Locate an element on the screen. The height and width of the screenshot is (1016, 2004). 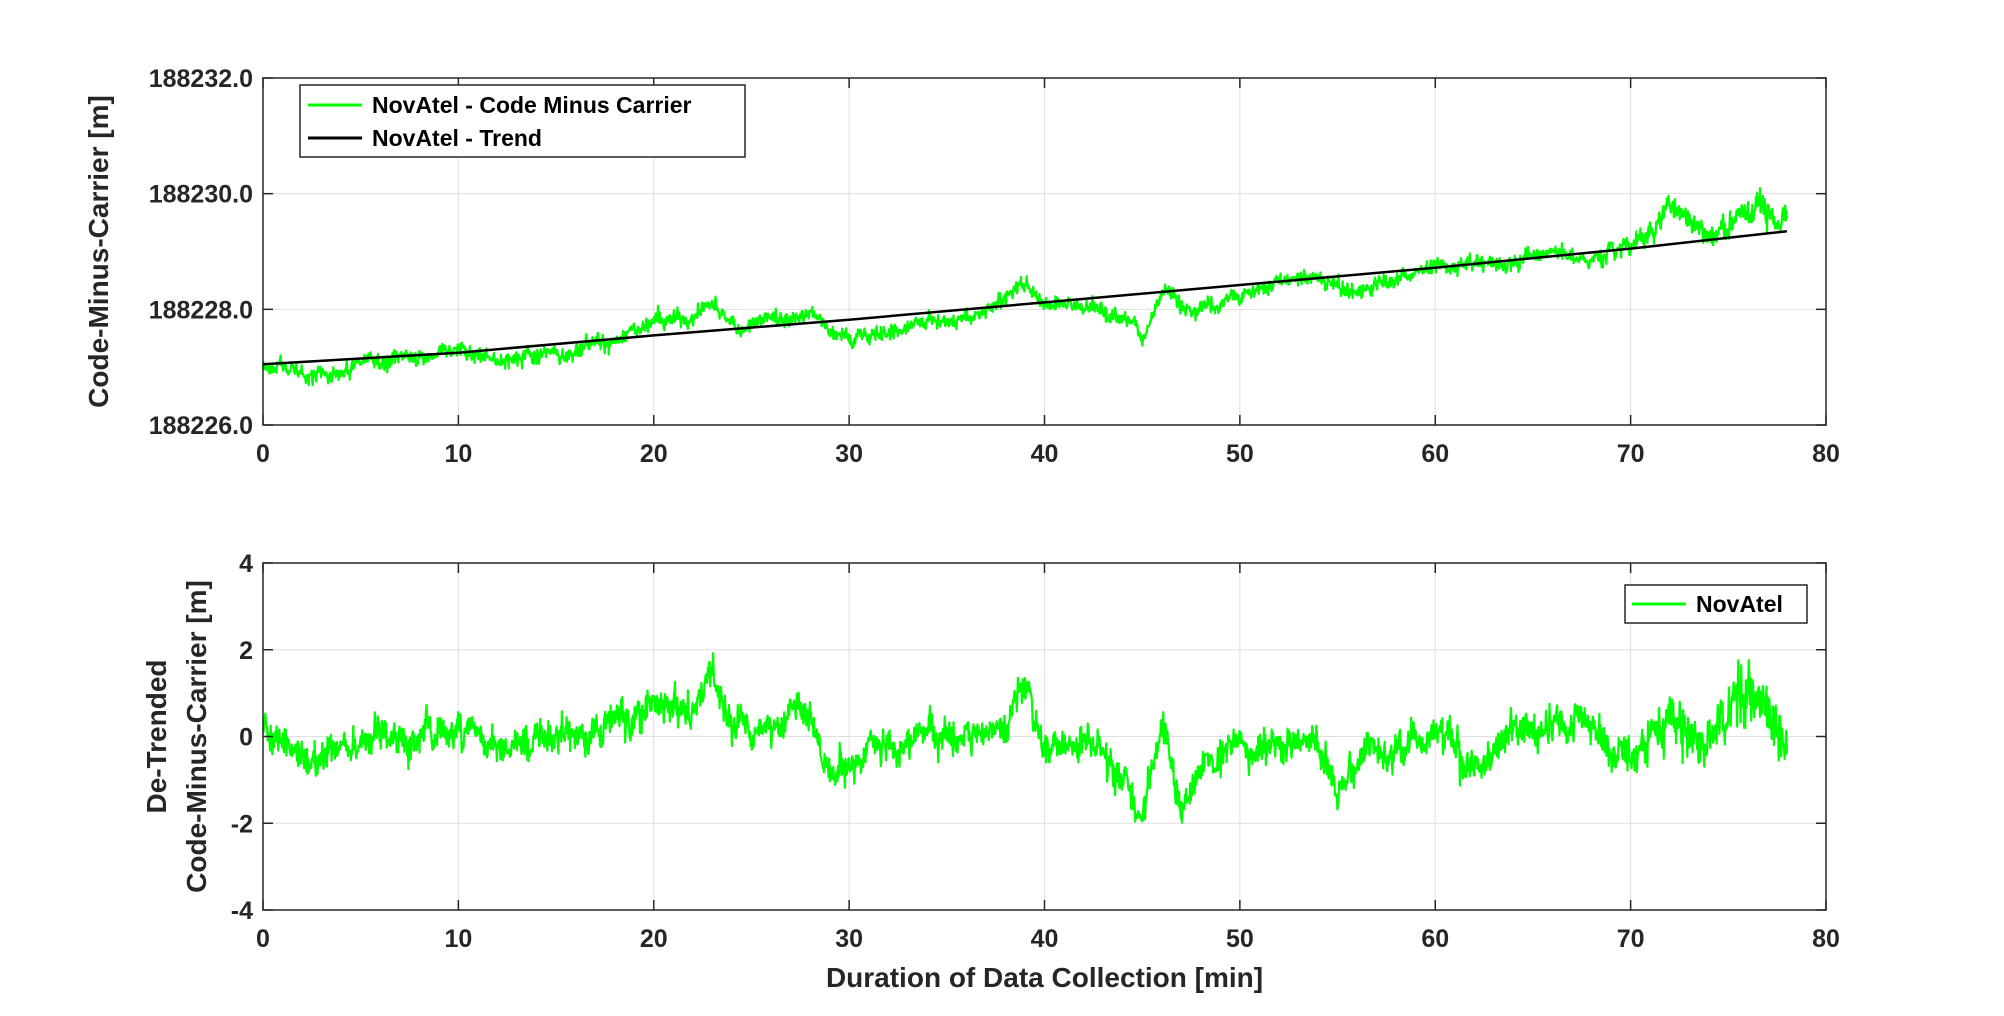
top-panel-legend-box is located at coordinates (522, 121).